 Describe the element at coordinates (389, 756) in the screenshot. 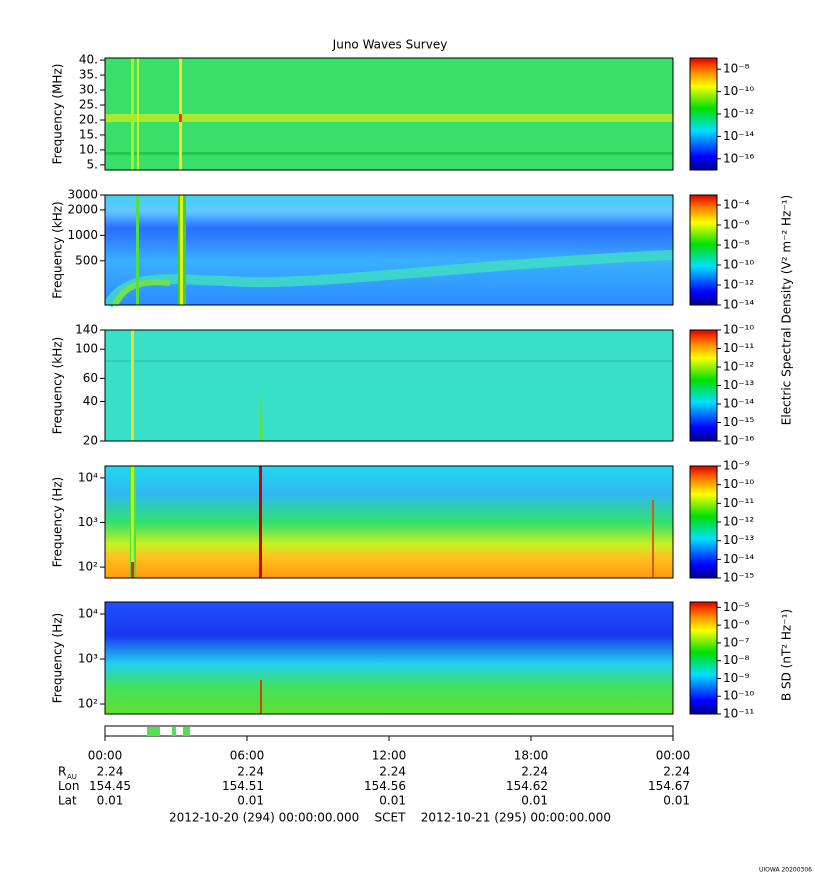

I see `x-tick-label: 12:00` at that location.